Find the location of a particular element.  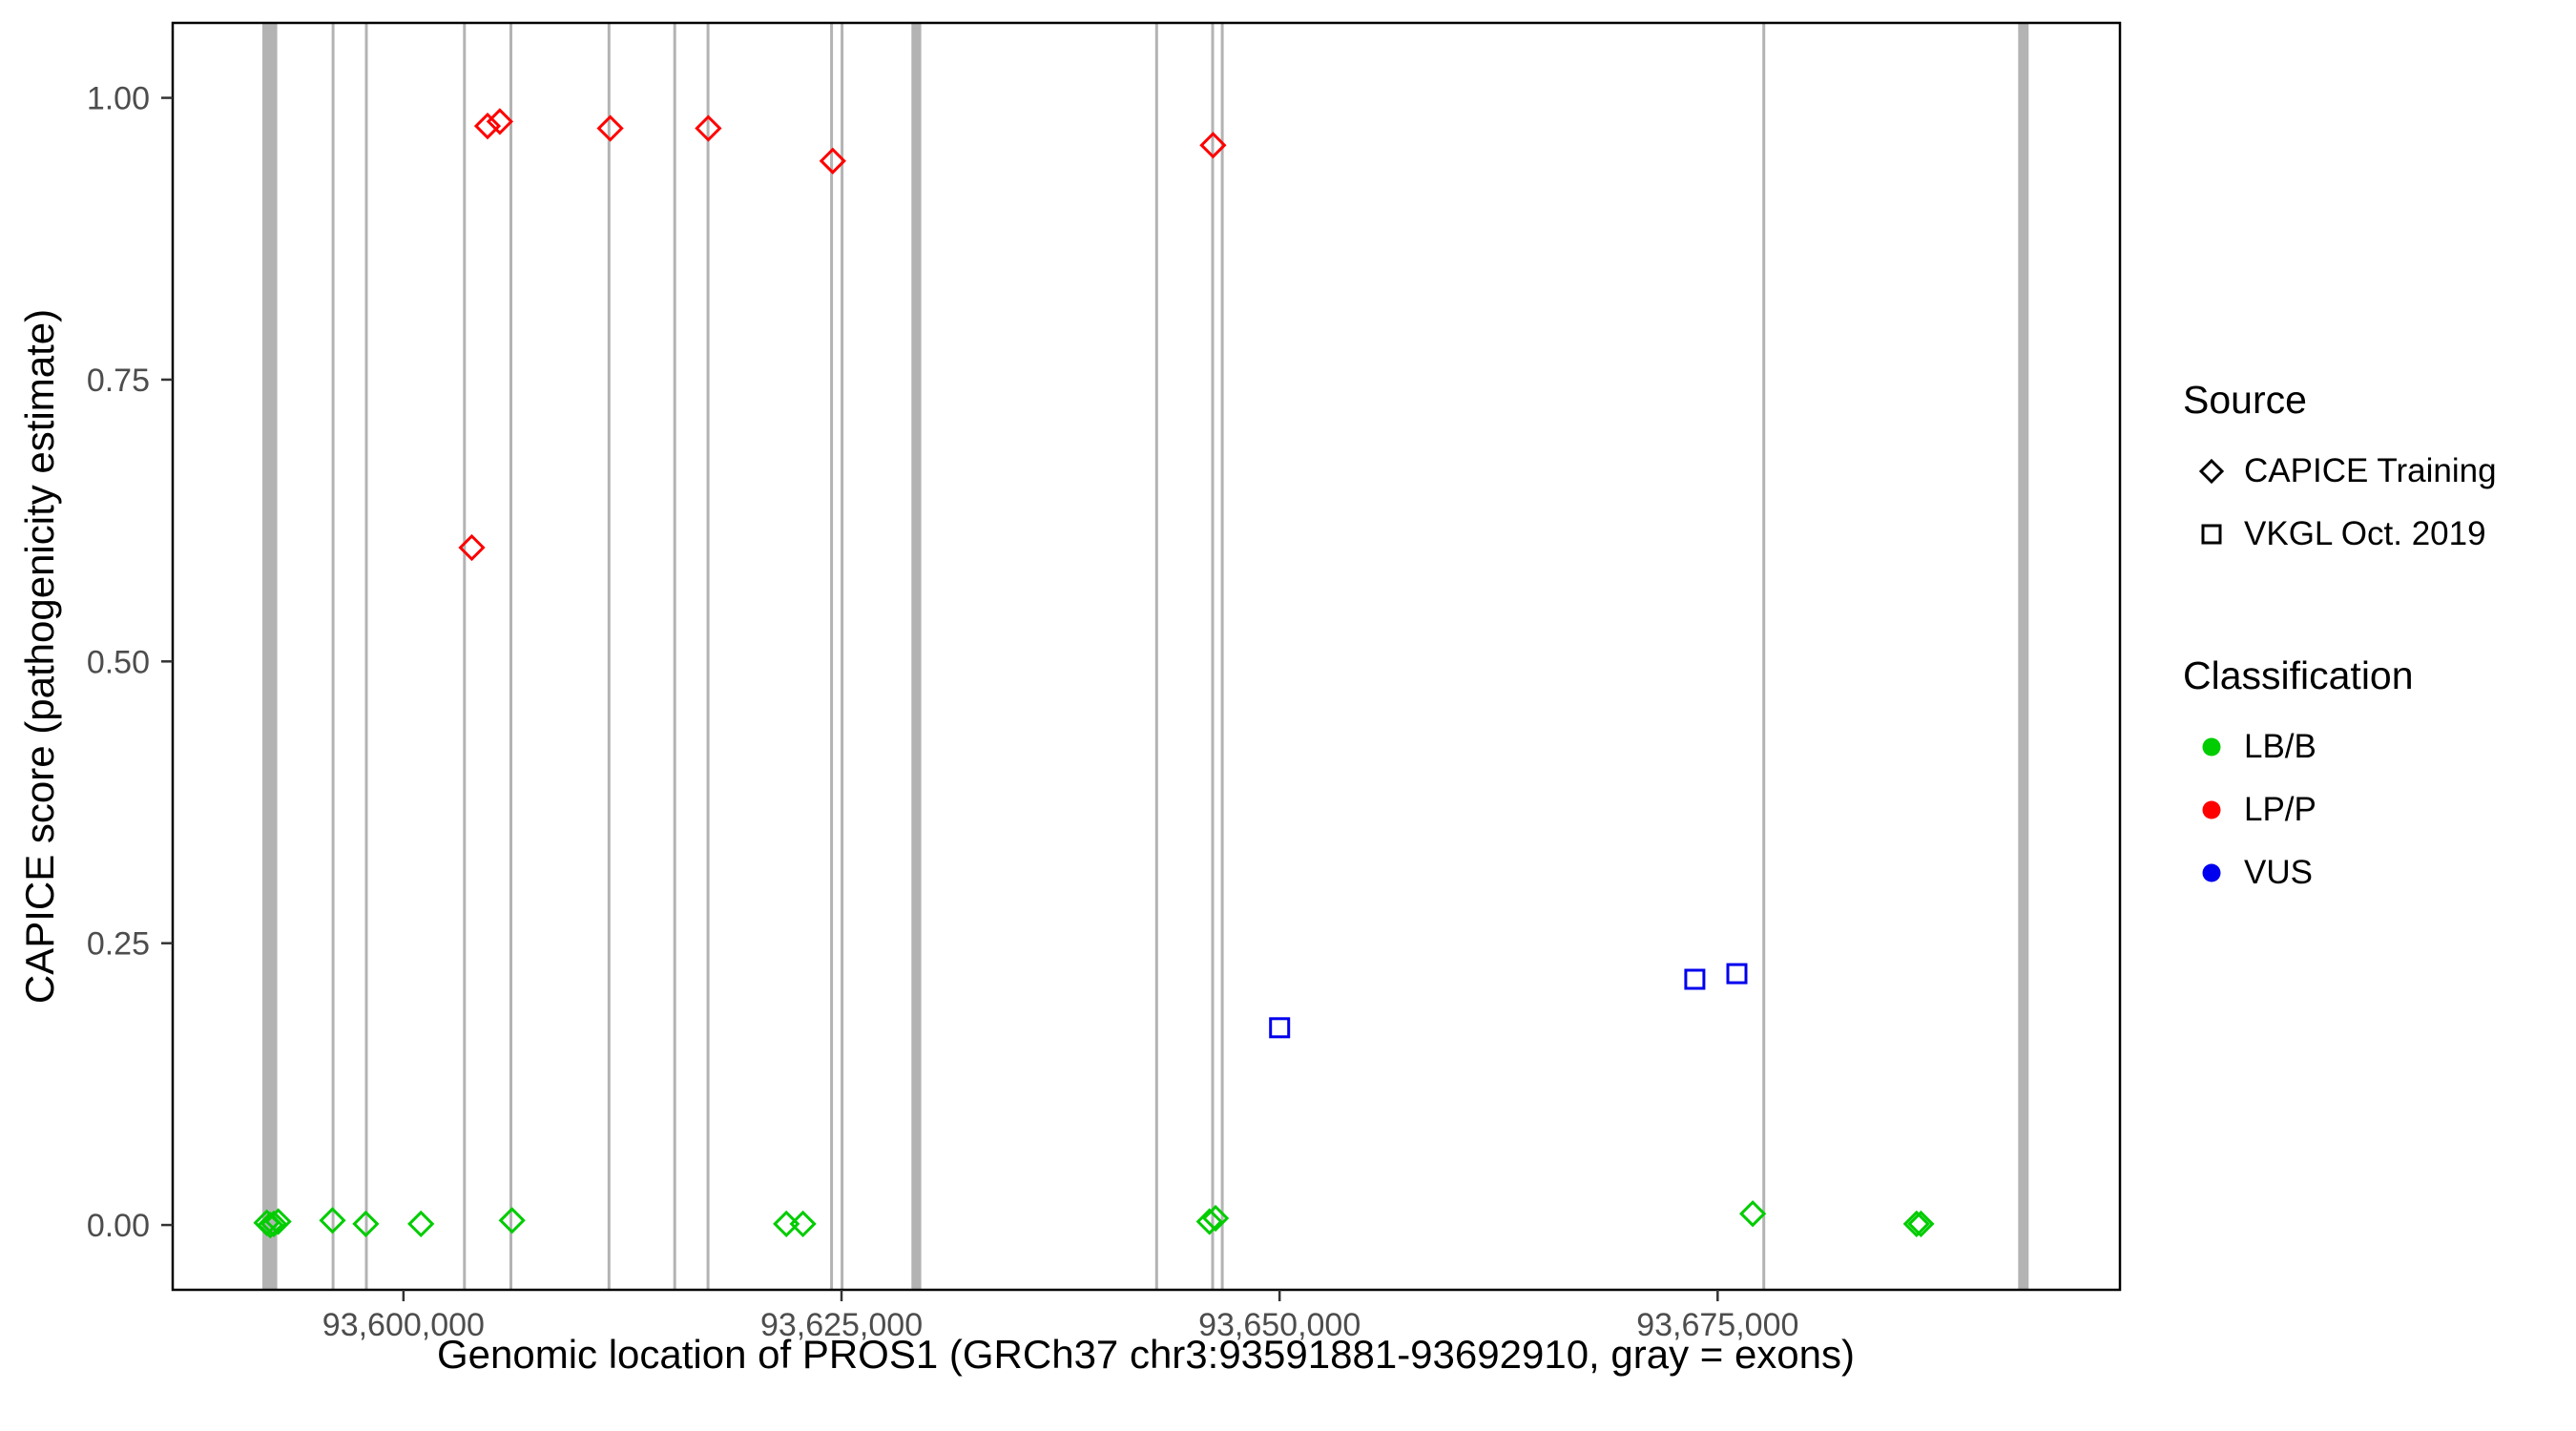

legend-classification-items: LB/B LP/P VUS is located at coordinates (2374, 810).